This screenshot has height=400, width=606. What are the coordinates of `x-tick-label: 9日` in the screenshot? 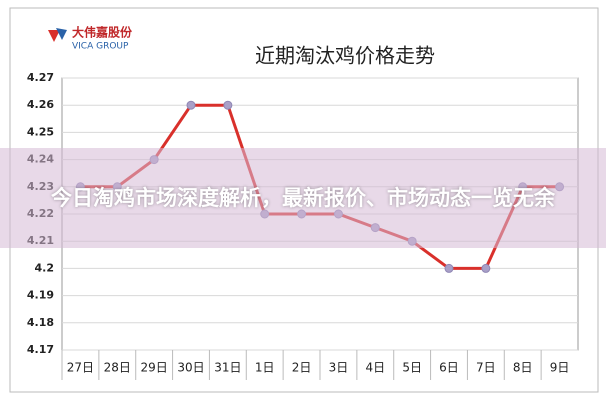 It's located at (560, 368).